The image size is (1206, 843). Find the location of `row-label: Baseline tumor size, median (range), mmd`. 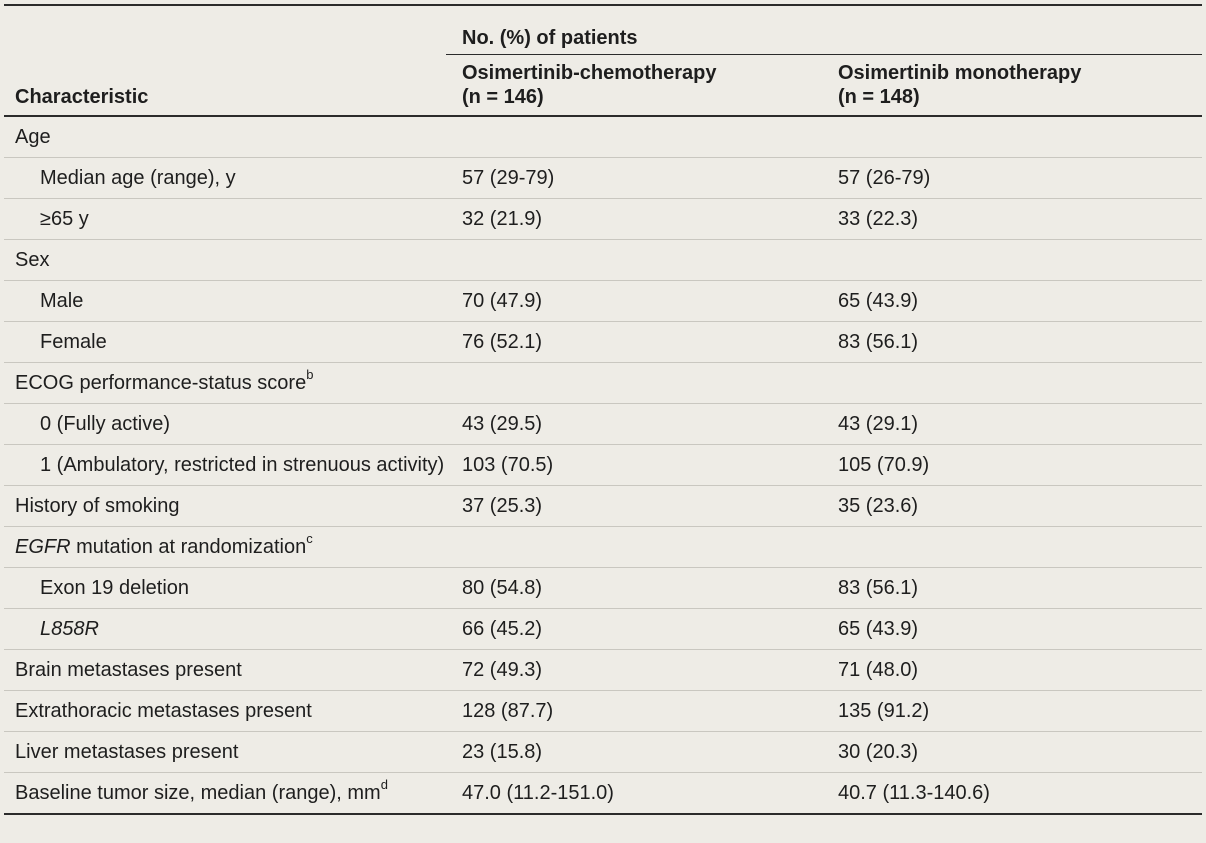

row-label: Baseline tumor size, median (range), mmd is located at coordinates (225, 793).